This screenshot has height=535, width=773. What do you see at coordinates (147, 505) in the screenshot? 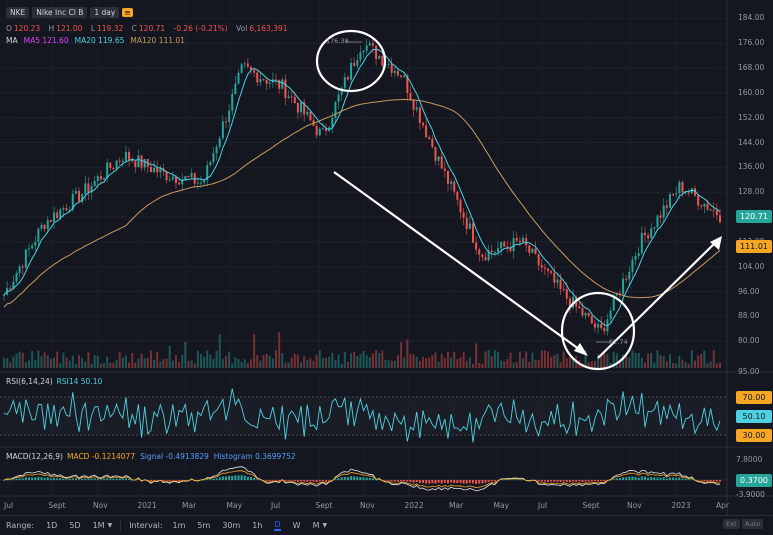
I see `time-tick-label: 2021` at bounding box center [147, 505].